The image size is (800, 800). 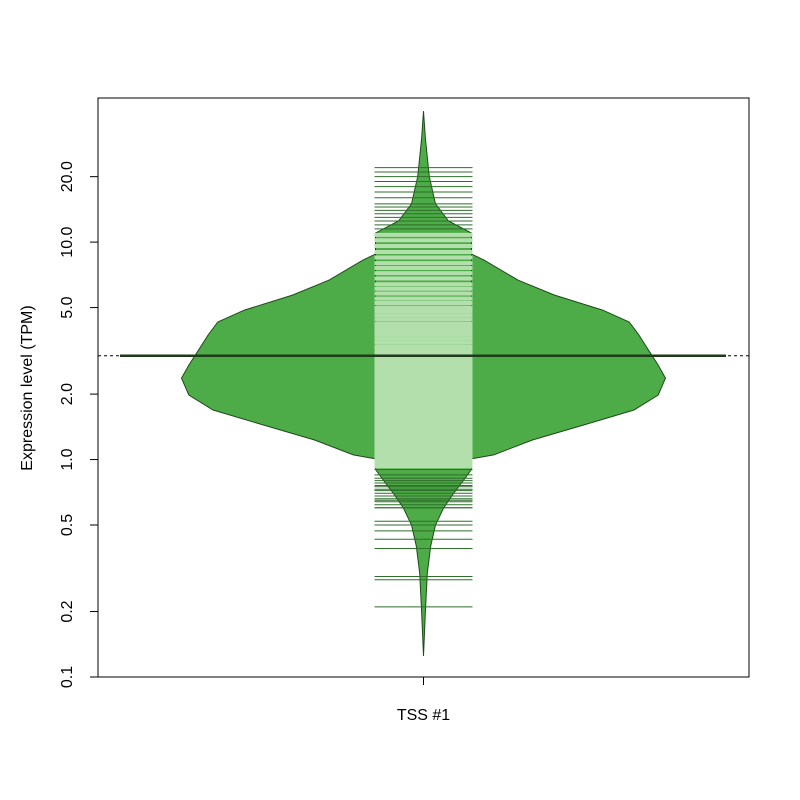 What do you see at coordinates (67, 525) in the screenshot?
I see `y-tick-label: 0.5` at bounding box center [67, 525].